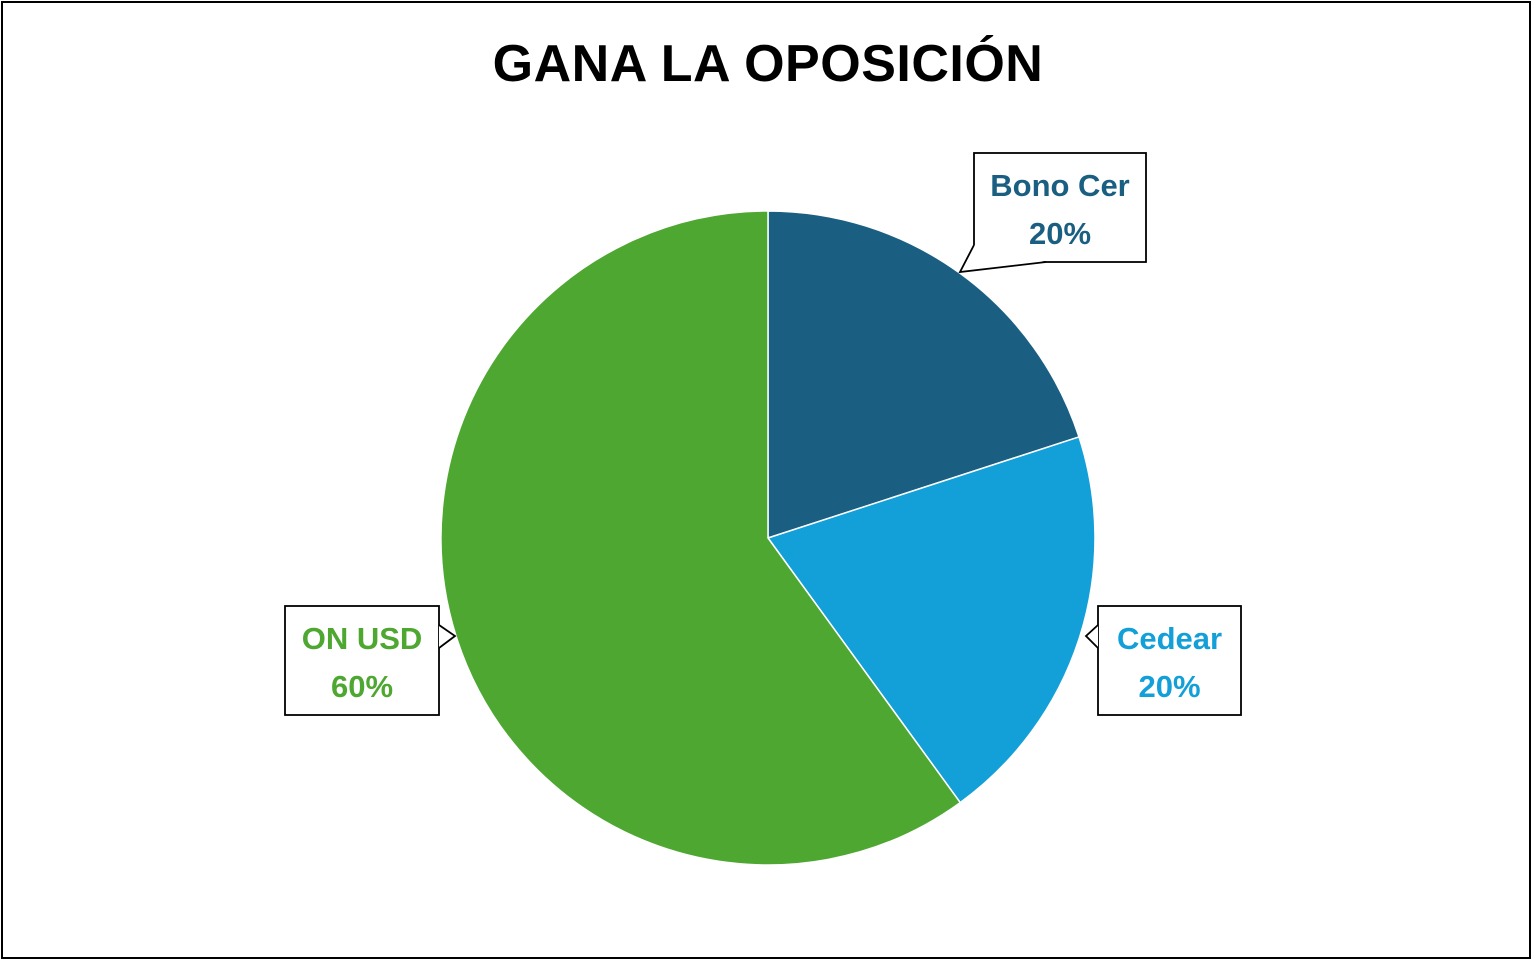 The image size is (1536, 964). I want to click on chart-title: GANA LA OPOSICIÓN, so click(768, 64).